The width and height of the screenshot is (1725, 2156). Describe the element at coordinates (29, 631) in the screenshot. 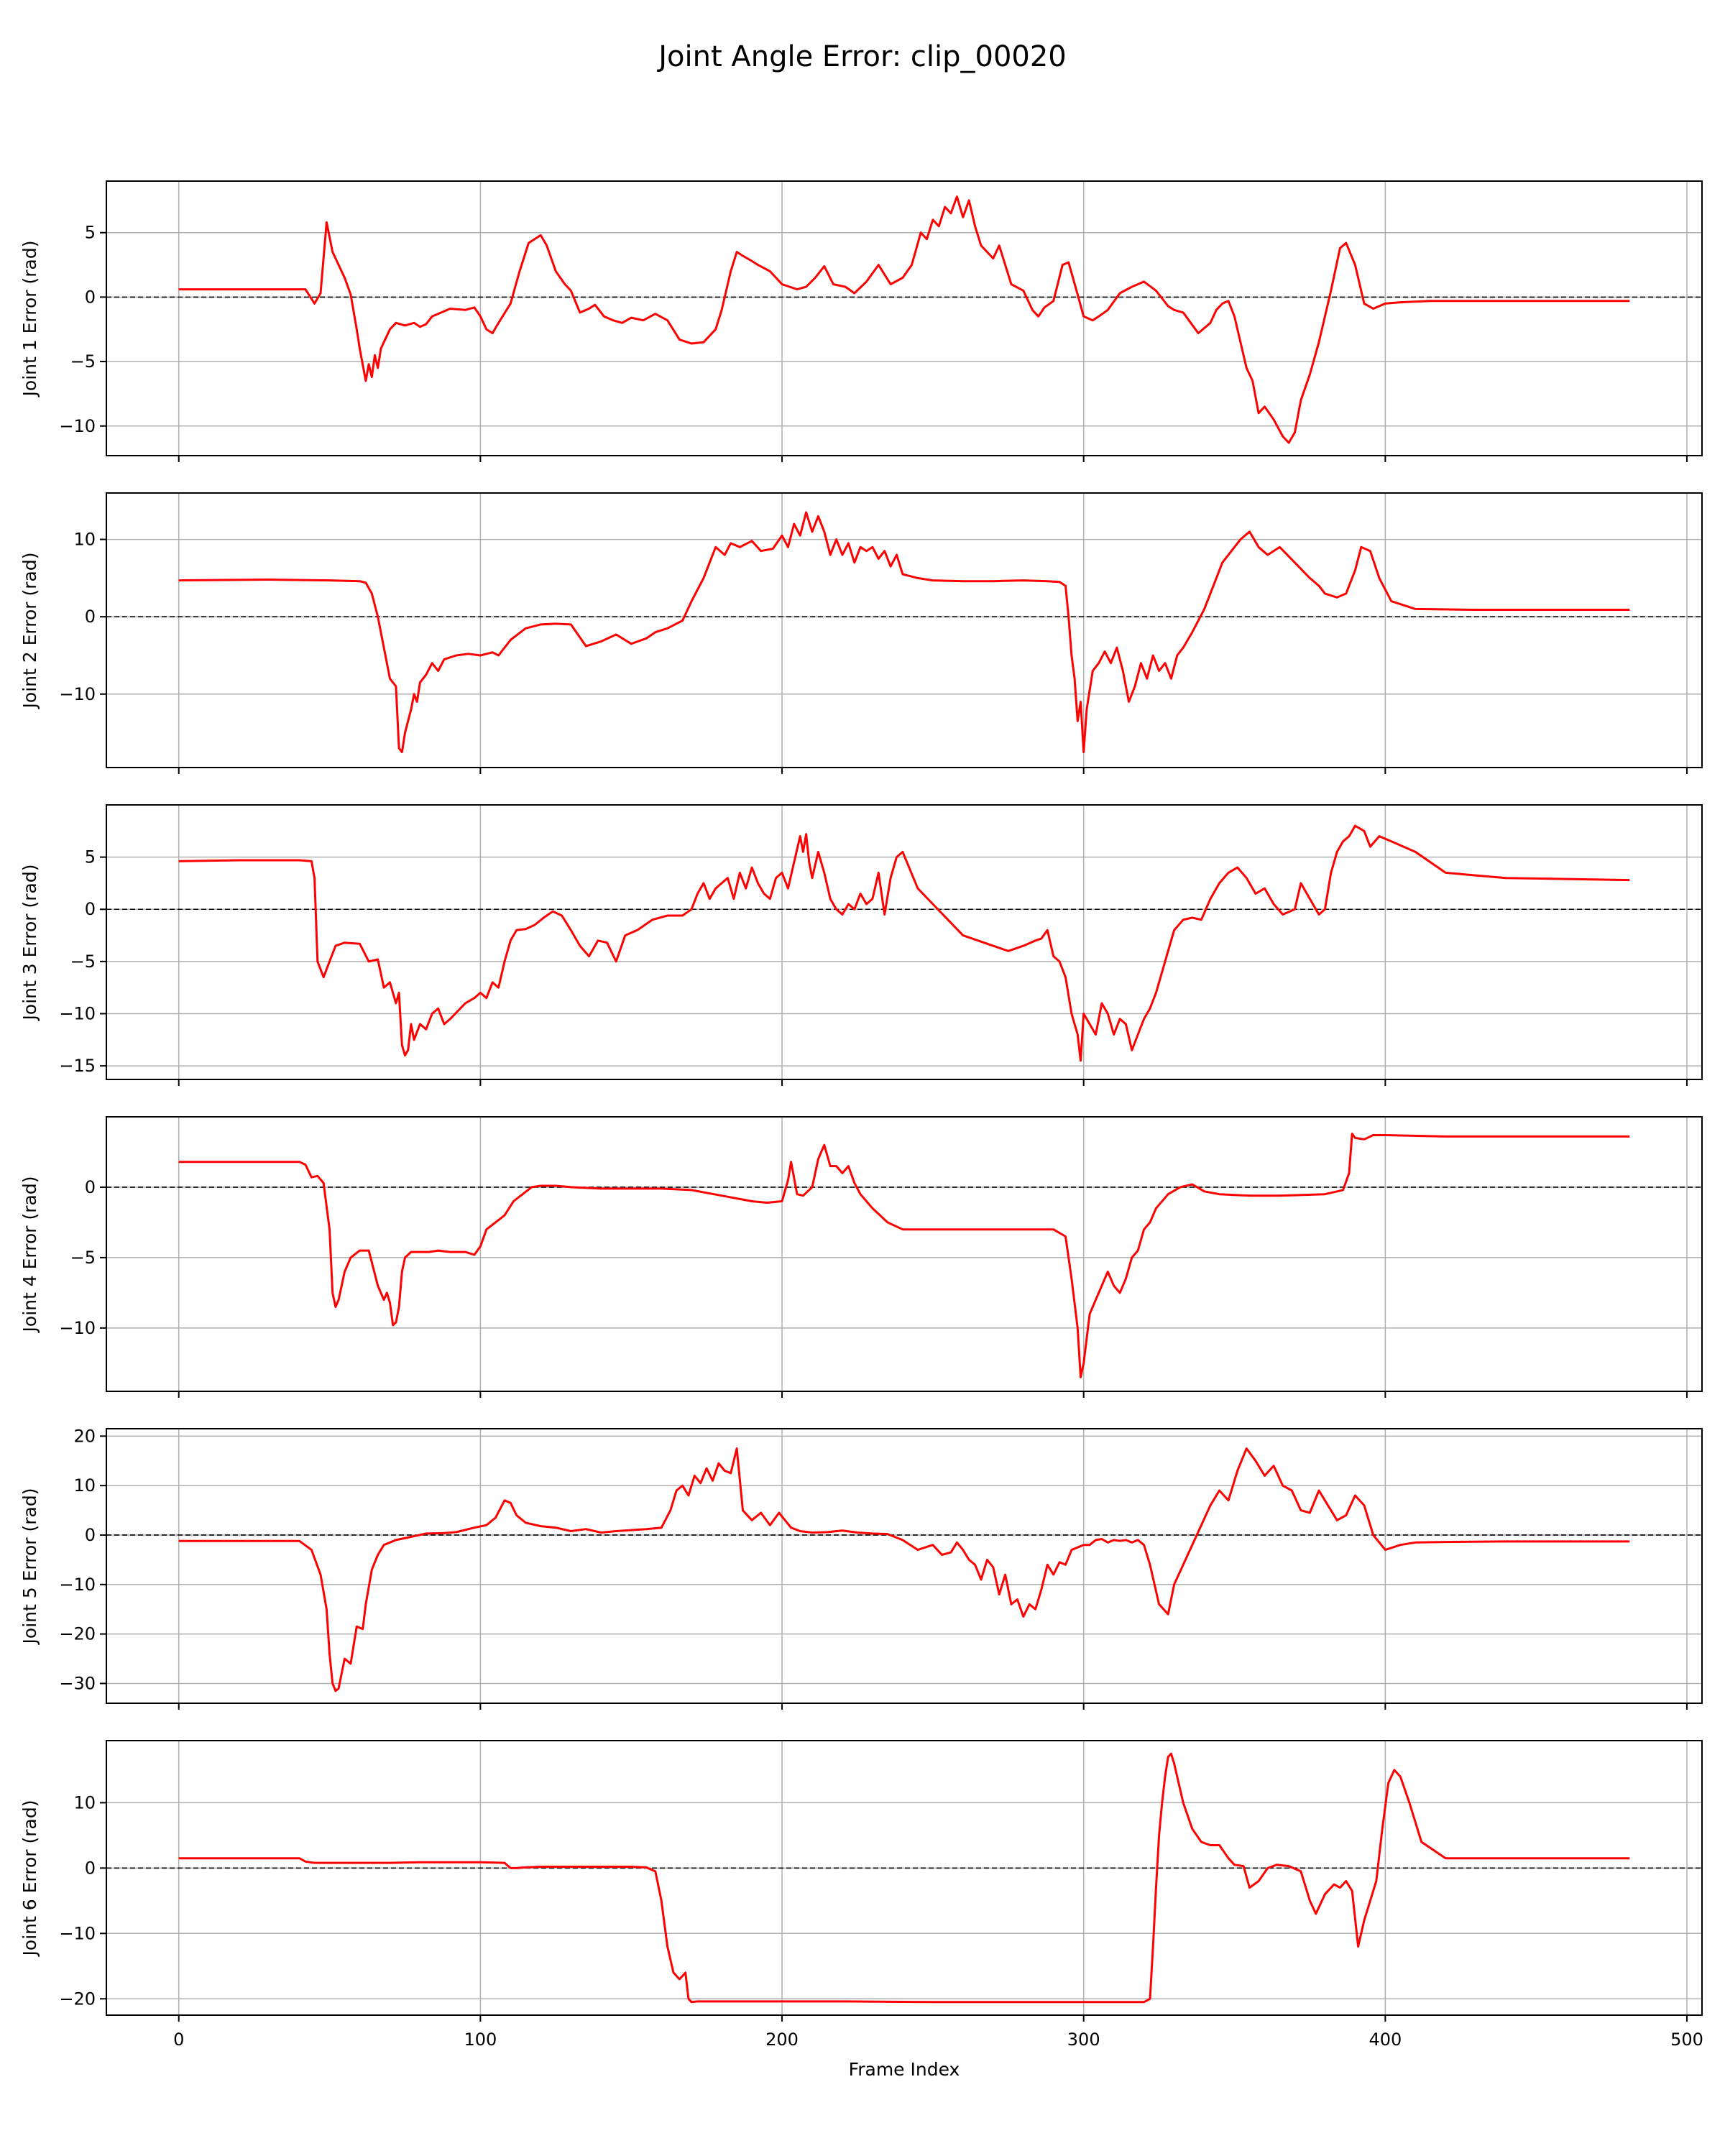

I see `y-axis-label: Joint 2 Error (rad)` at that location.